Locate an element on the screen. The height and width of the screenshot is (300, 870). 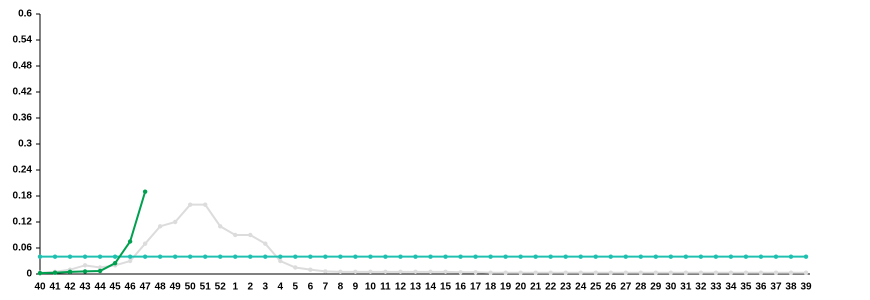
x-tick-label: 52 is located at coordinates (221, 287).